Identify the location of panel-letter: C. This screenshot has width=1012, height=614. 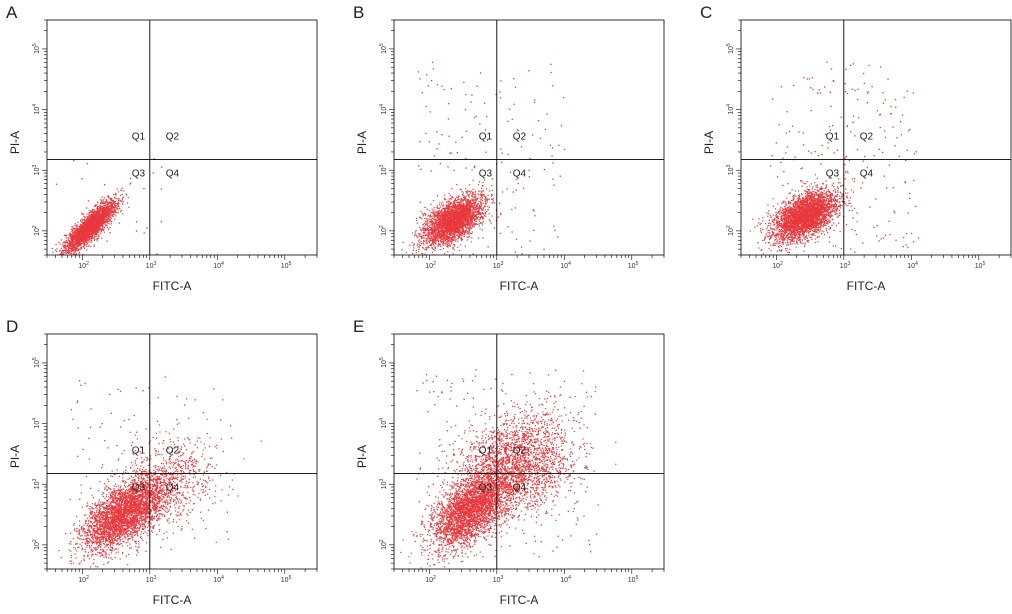
(706, 12).